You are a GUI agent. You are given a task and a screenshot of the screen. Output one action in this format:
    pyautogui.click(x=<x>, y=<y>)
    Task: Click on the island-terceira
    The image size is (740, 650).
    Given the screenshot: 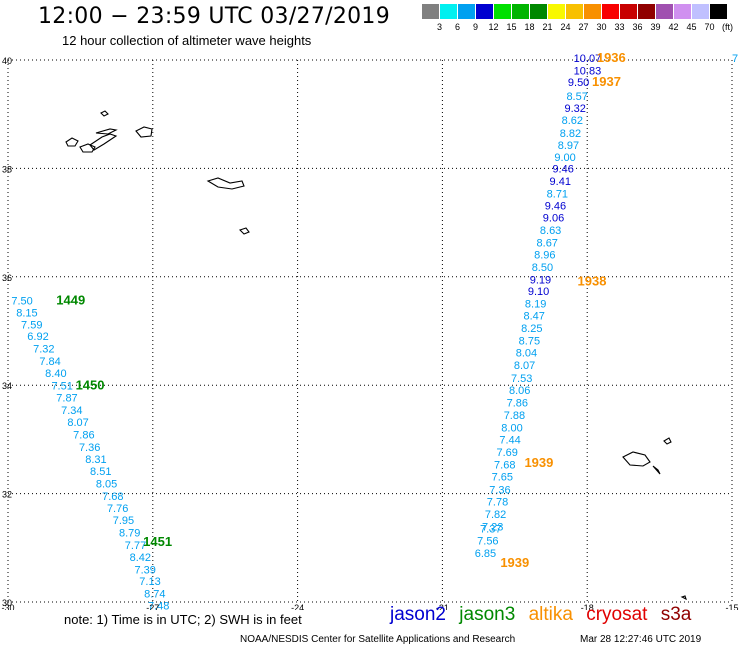 What is the action you would take?
    pyautogui.click(x=144, y=132)
    